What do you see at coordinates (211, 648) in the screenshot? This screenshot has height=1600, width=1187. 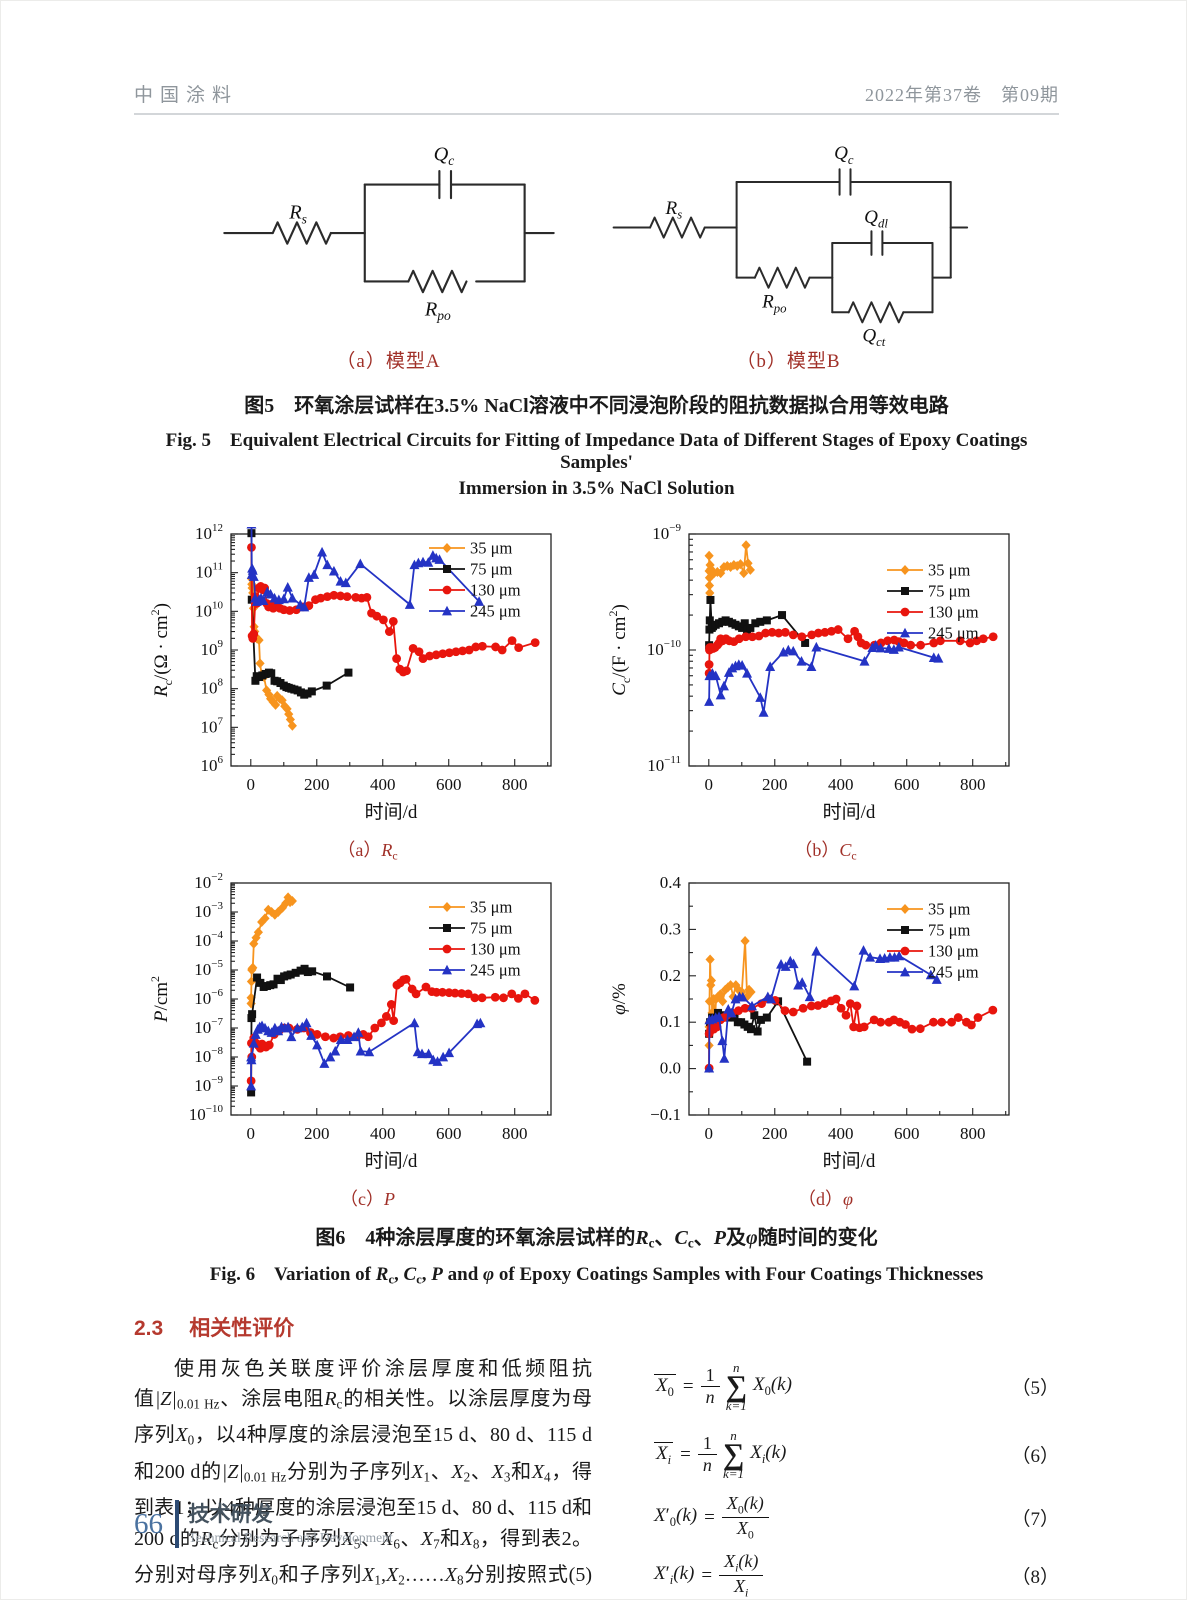 I see `svg-text: 10⁹` at bounding box center [211, 648].